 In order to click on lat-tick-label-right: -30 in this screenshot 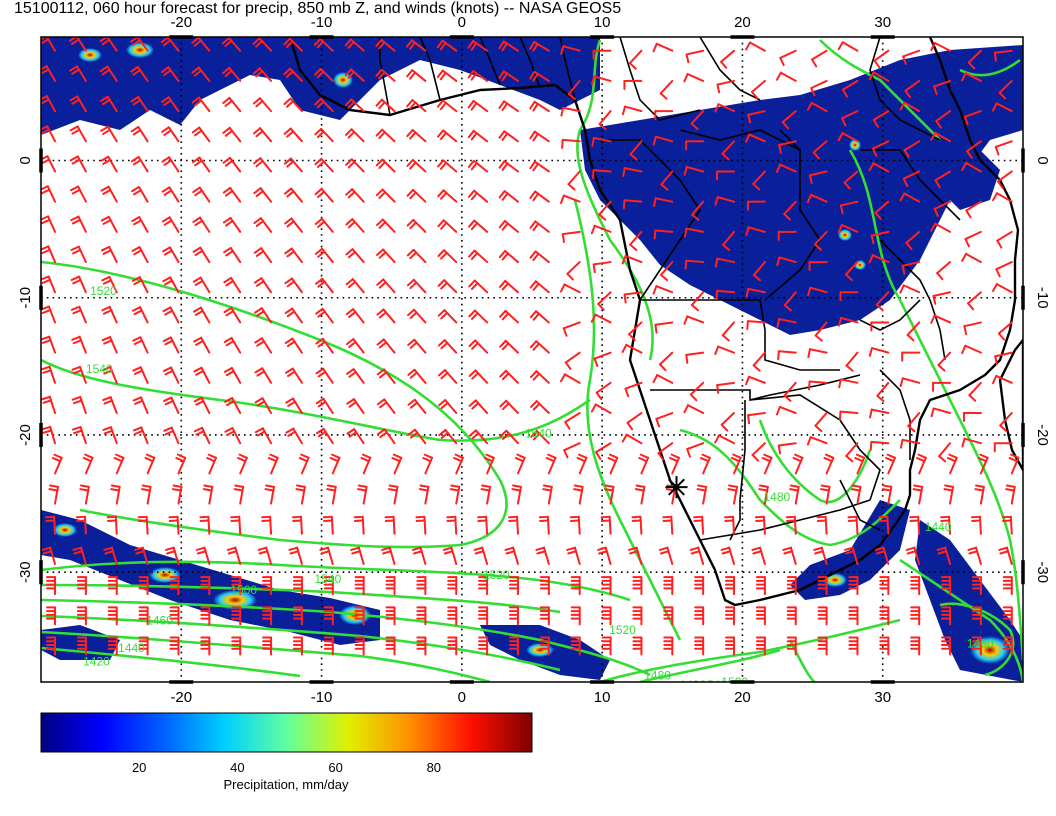, I will do `click(1042, 572)`.